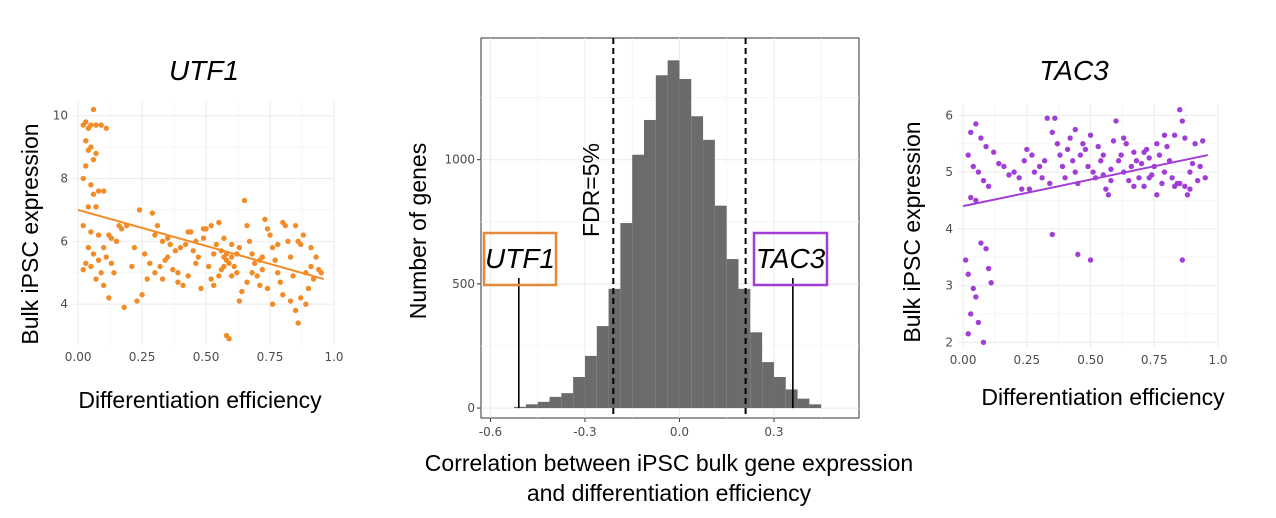 Image resolution: width=1276 pixels, height=518 pixels. Describe the element at coordinates (790, 259) in the screenshot. I see `tac3-callout-box` at that location.